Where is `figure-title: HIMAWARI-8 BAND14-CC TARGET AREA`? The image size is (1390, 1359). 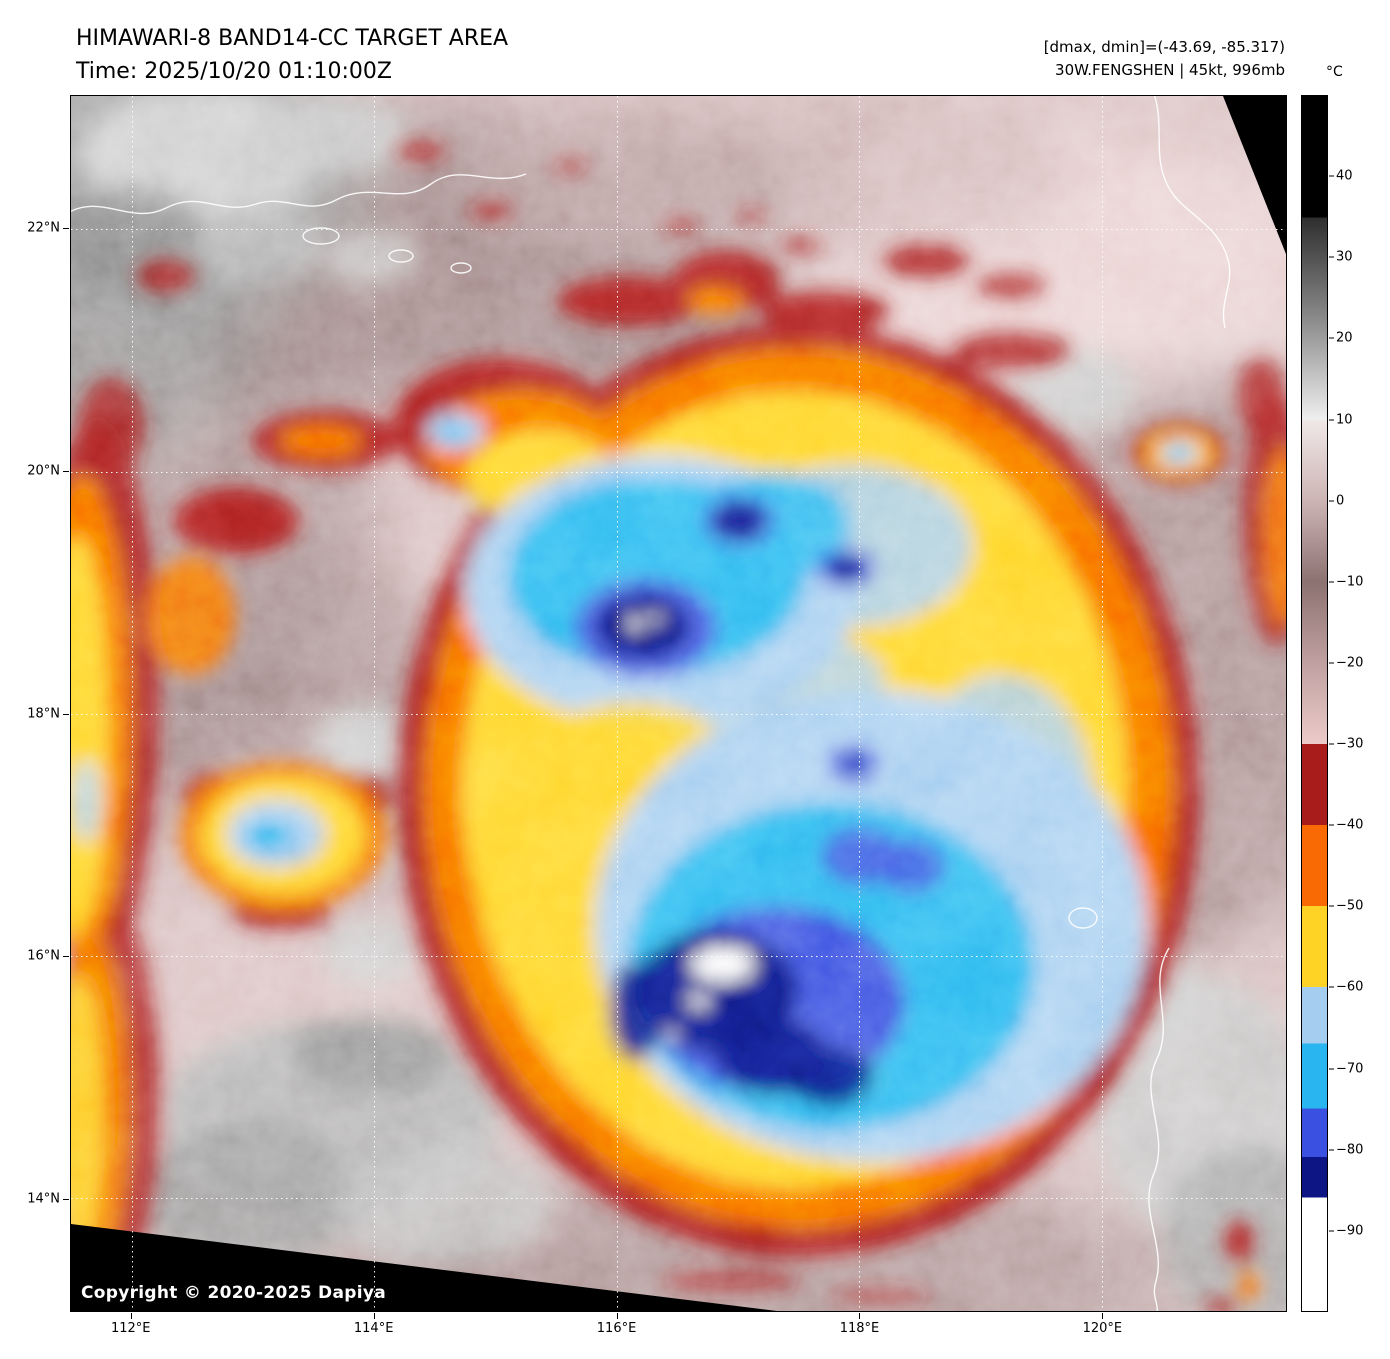 figure-title: HIMAWARI-8 BAND14-CC TARGET AREA is located at coordinates (292, 38).